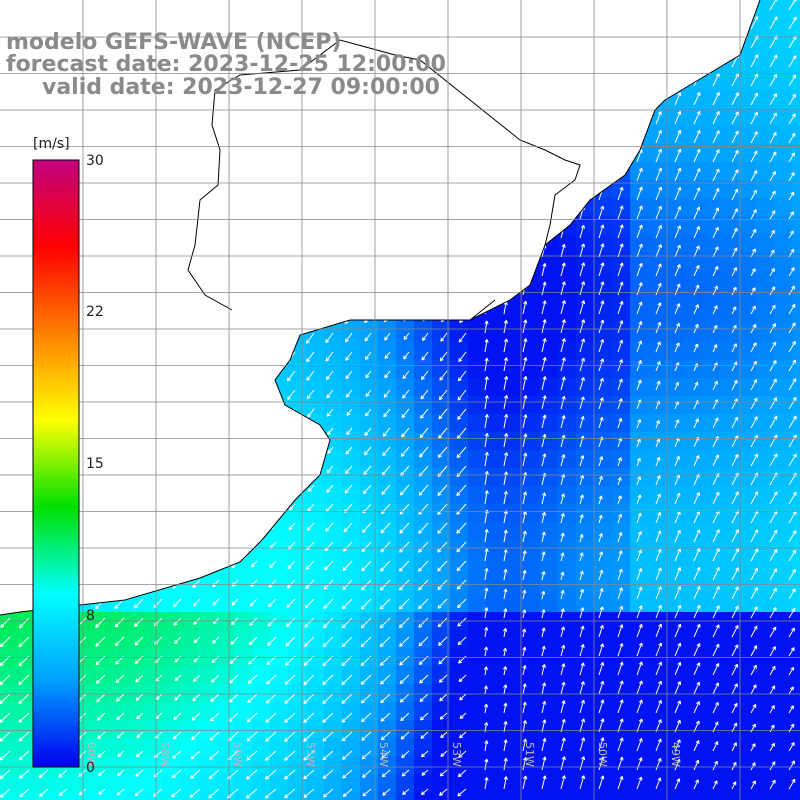 The height and width of the screenshot is (800, 800). What do you see at coordinates (51, 144) in the screenshot?
I see `colorbar-unit: [m/s]` at bounding box center [51, 144].